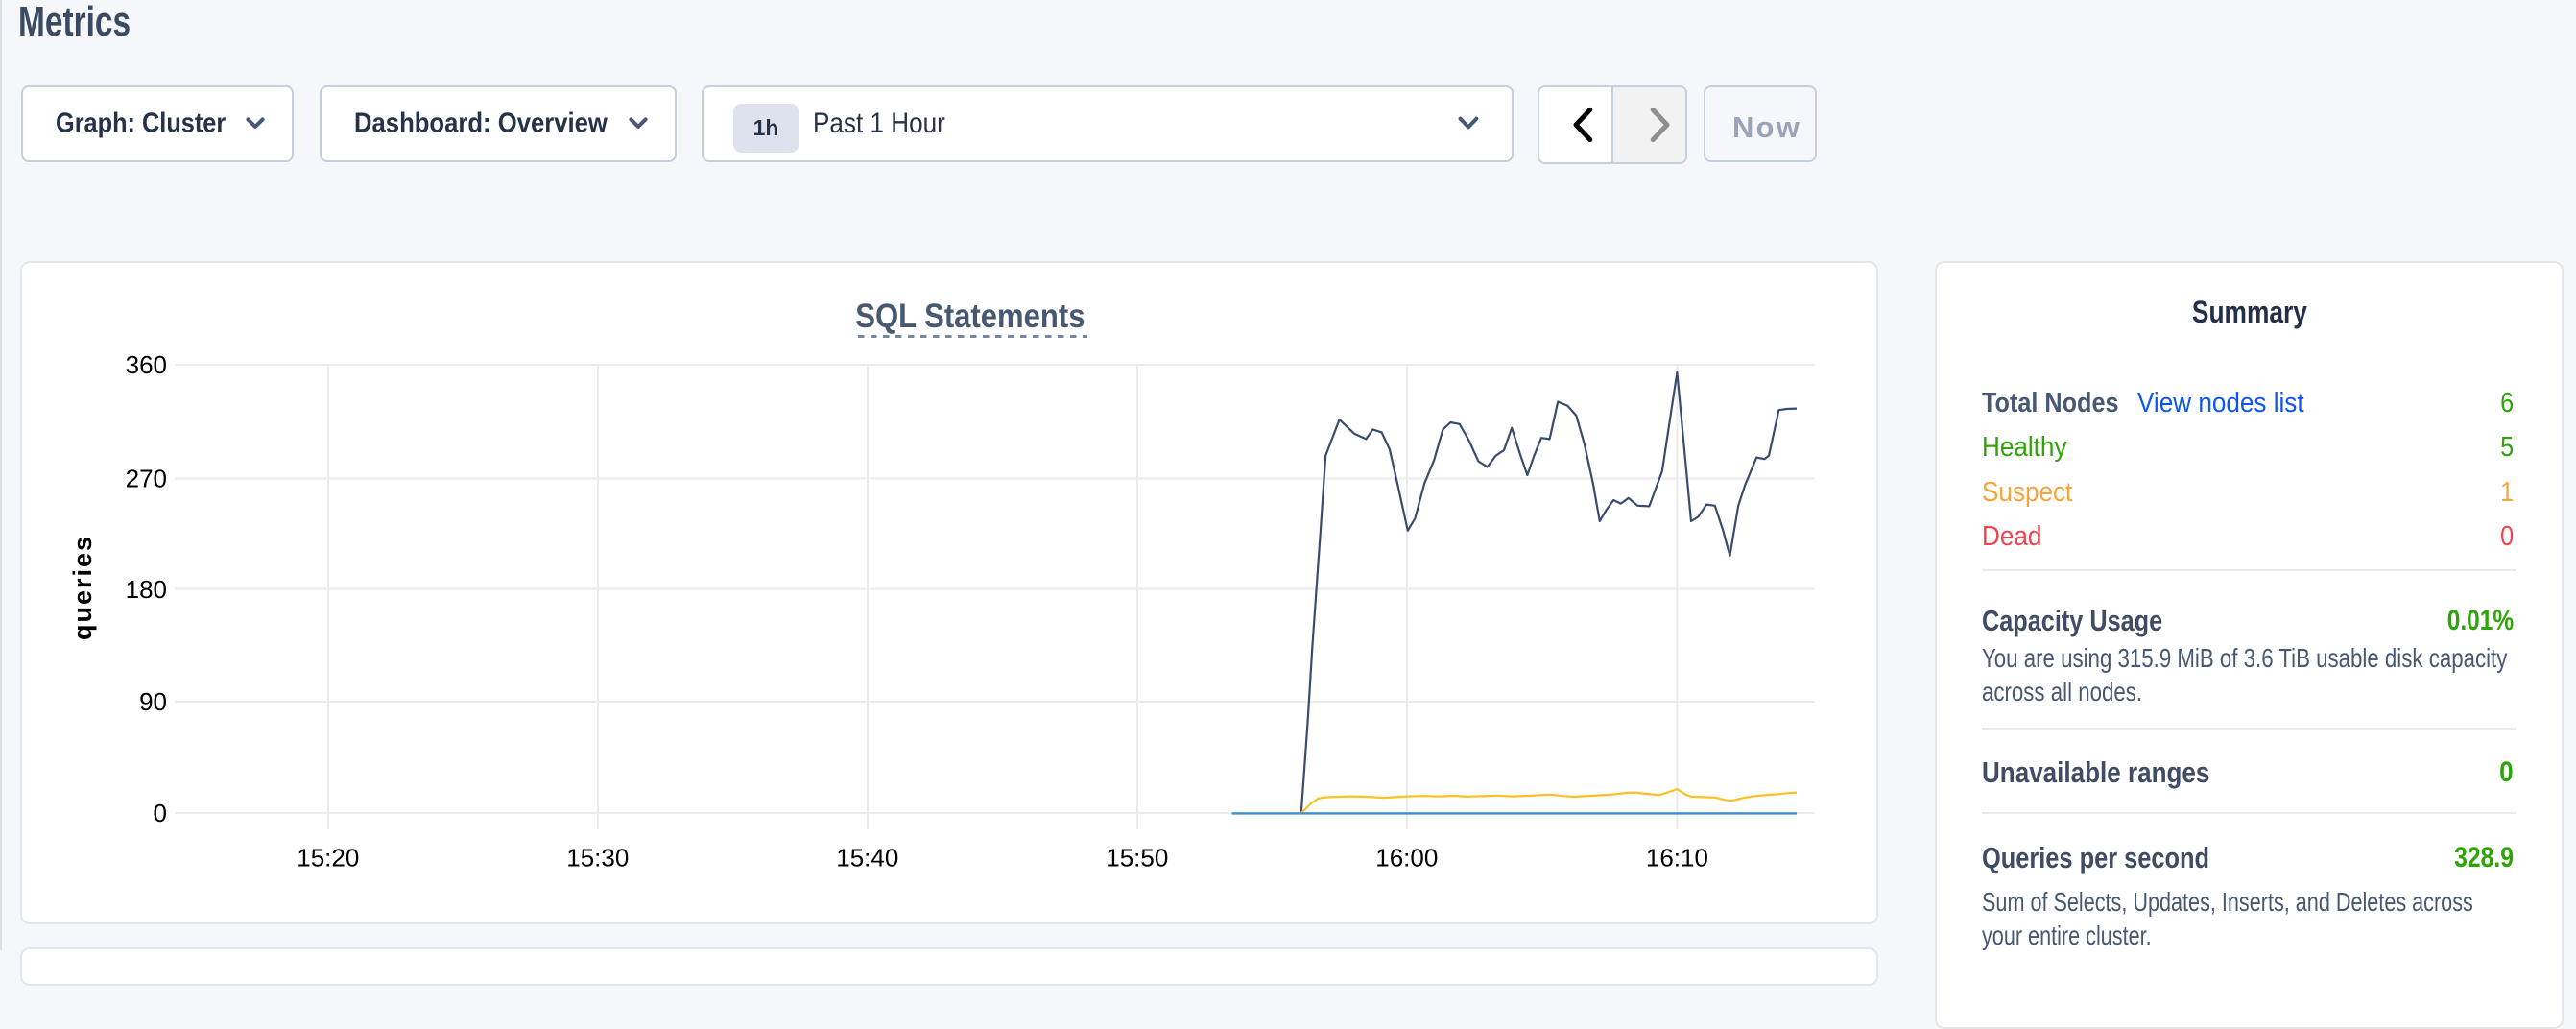  Describe the element at coordinates (328, 858) in the screenshot. I see `svg-text: 15:20` at that location.